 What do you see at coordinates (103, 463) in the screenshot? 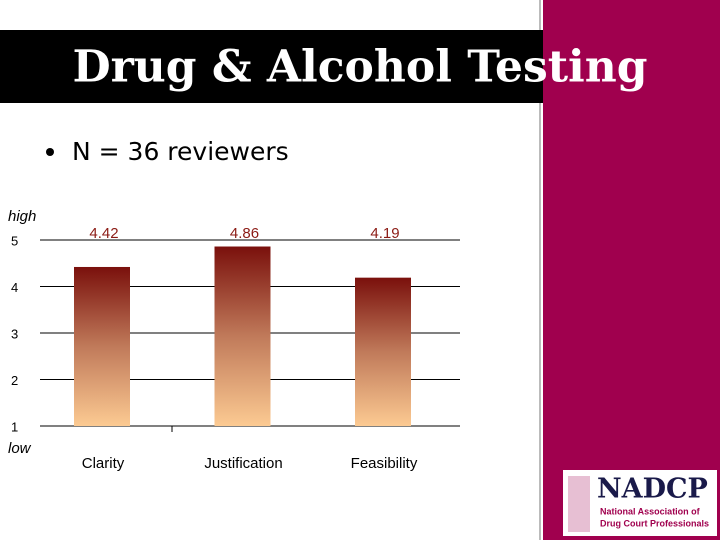
I see `x-tick-label: Clarity` at bounding box center [103, 463].